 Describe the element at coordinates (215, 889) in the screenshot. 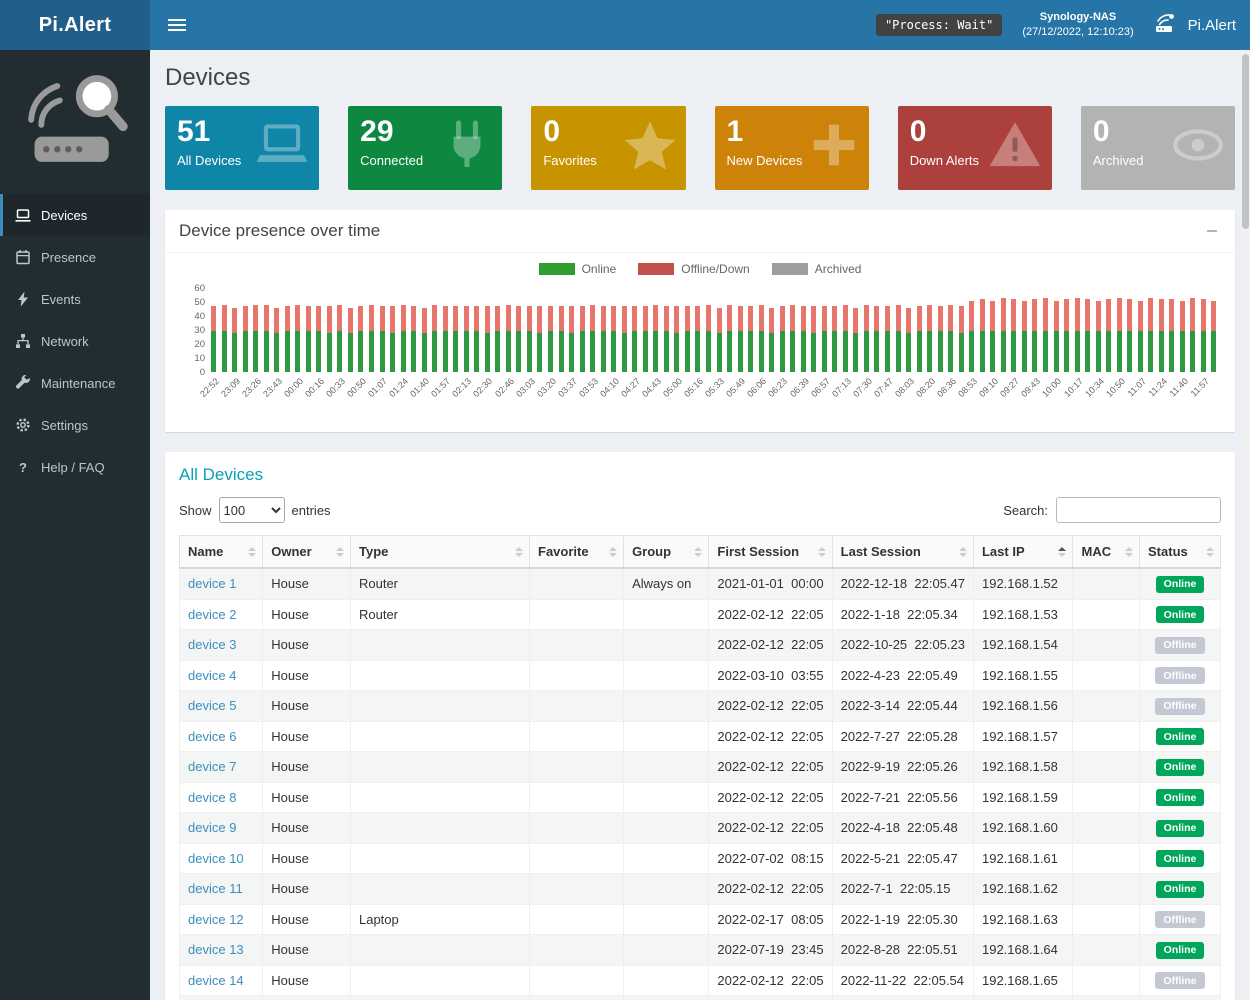

I see `device-link: device 11` at that location.